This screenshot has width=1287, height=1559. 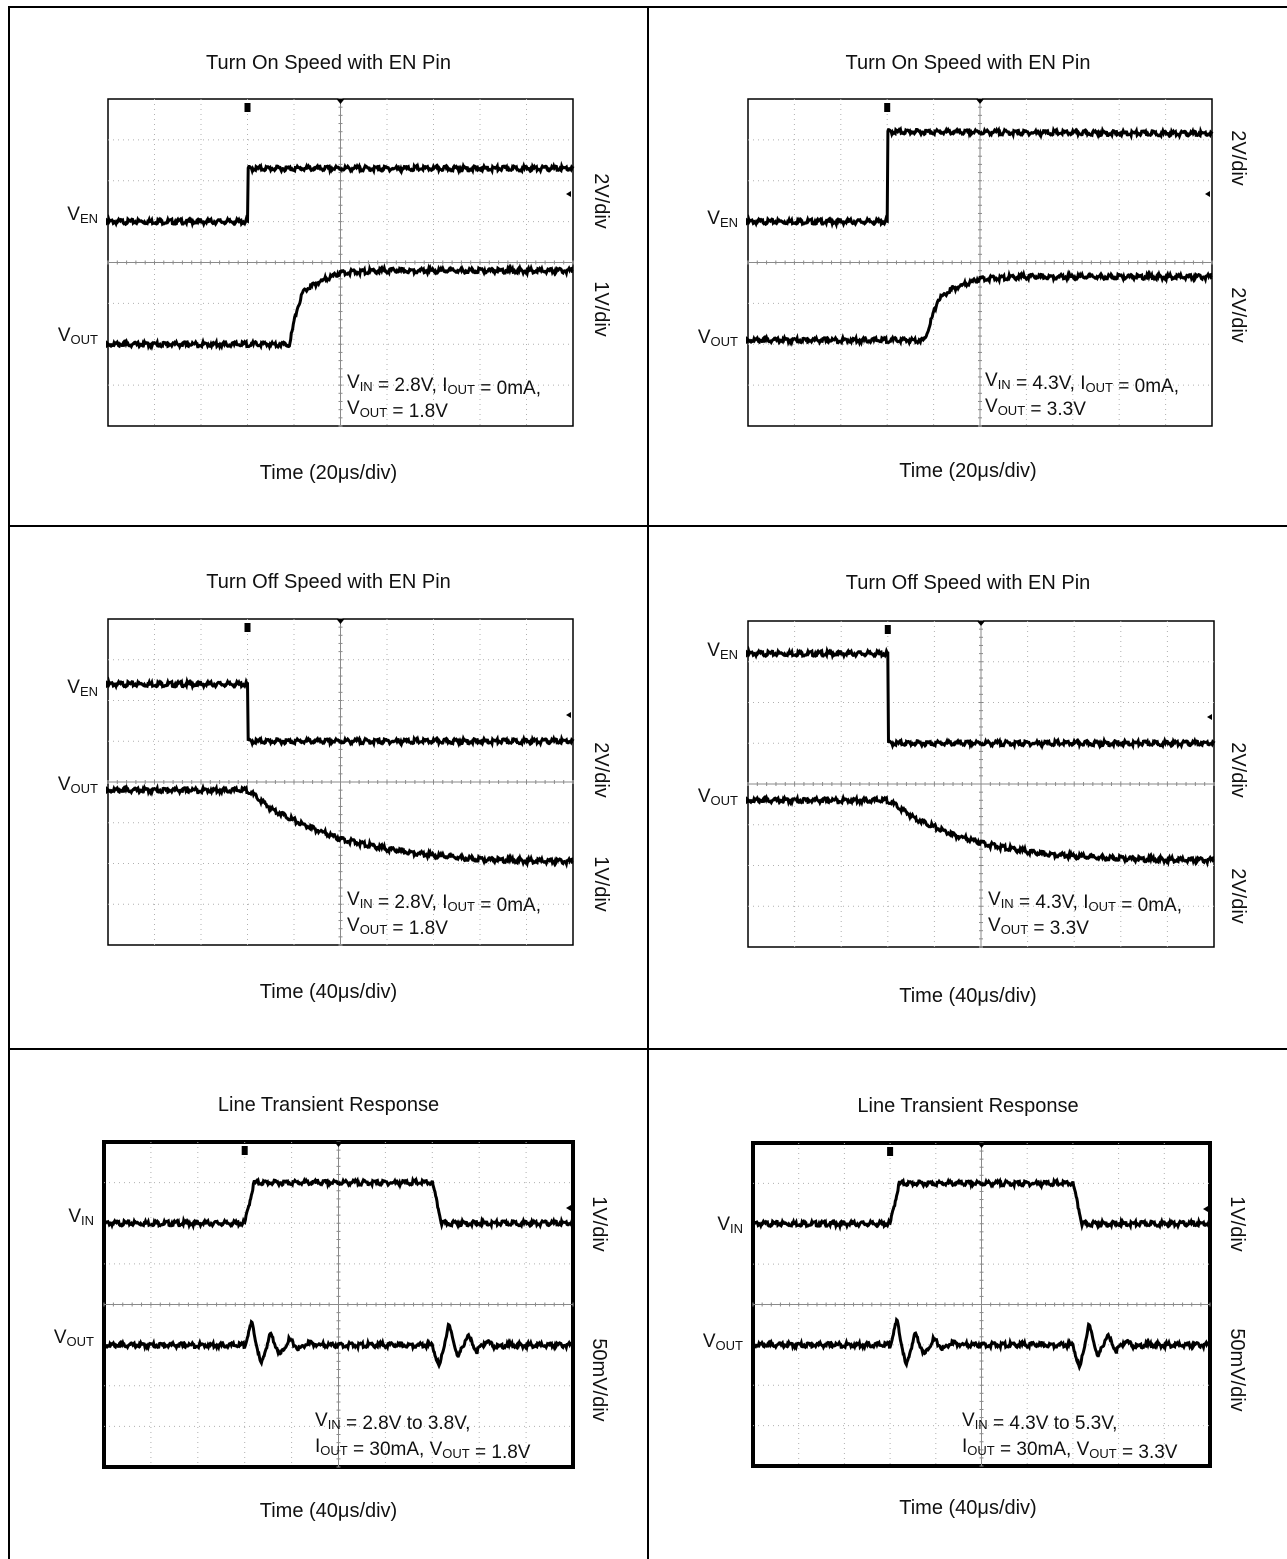 What do you see at coordinates (423, 1449) in the screenshot?
I see `conditions-text: IOUT = 30mA, VOUT = 1.8V` at bounding box center [423, 1449].